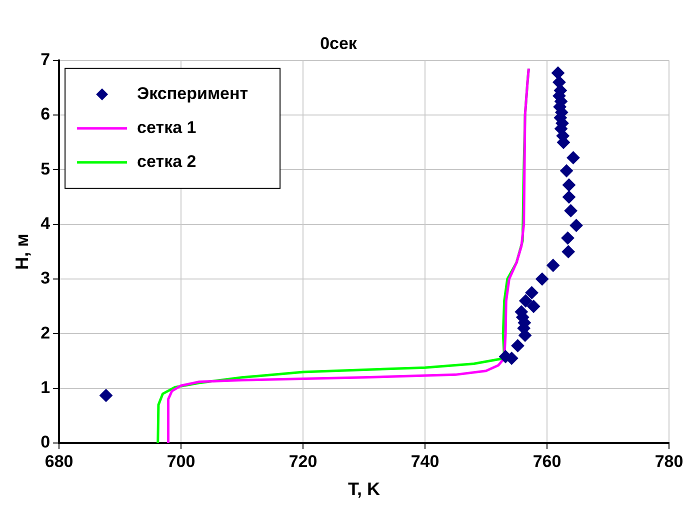  Describe the element at coordinates (59, 461) in the screenshot. I see `x-tick-label: 680` at that location.